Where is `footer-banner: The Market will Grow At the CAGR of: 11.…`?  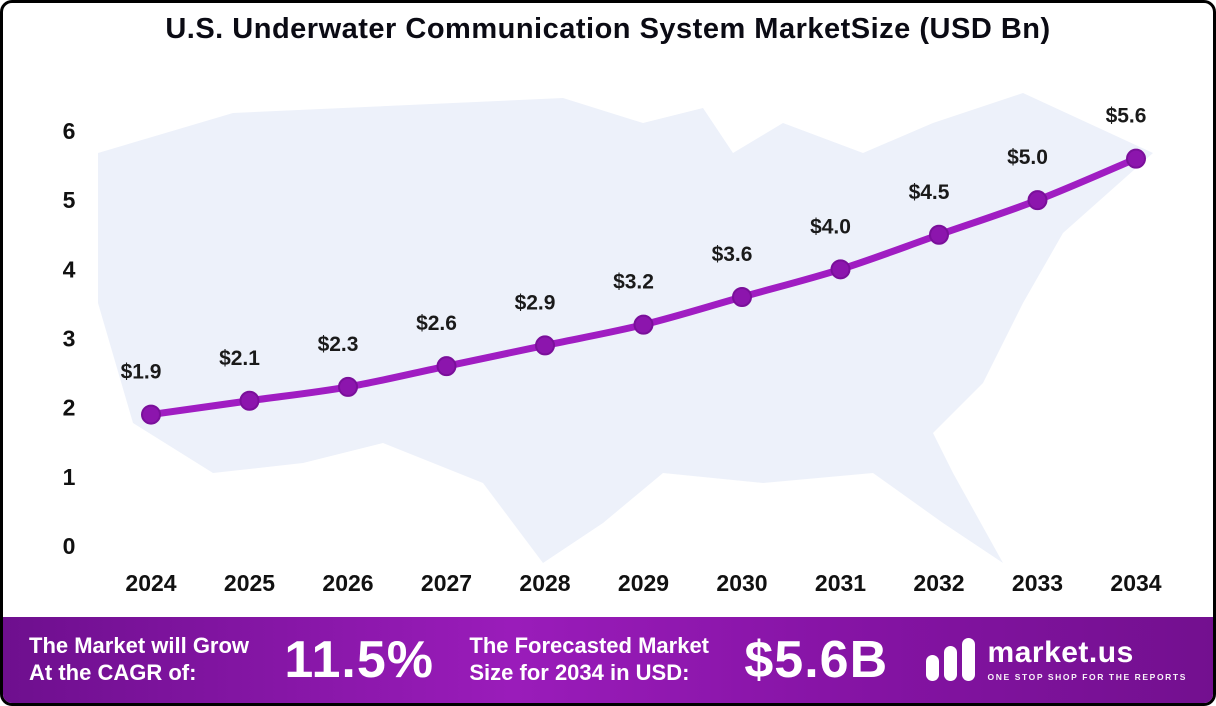 footer-banner: The Market will Grow At the CAGR of: 11.… is located at coordinates (608, 660).